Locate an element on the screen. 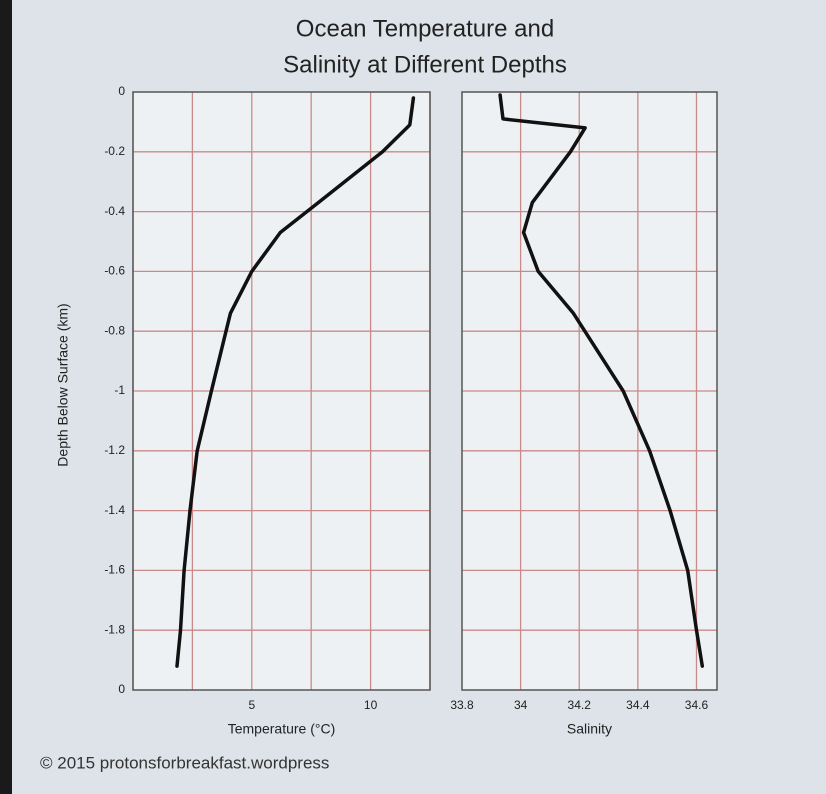 This screenshot has width=826, height=794. y-tick-label: -1.2 is located at coordinates (114, 450).